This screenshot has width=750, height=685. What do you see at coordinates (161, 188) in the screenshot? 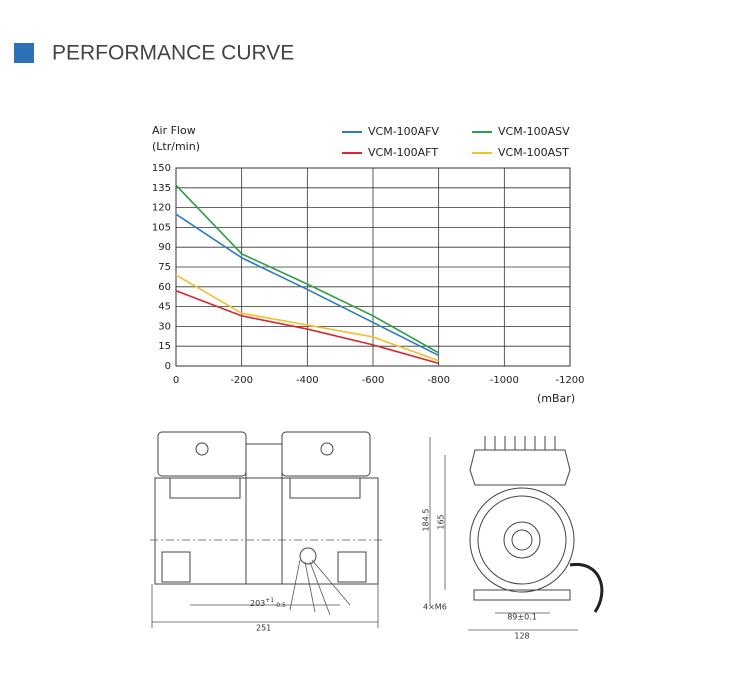
I see `y-tick-label: 135` at bounding box center [161, 188].